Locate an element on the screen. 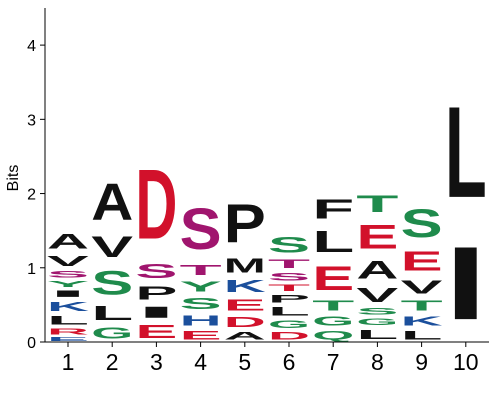 This screenshot has height=400, width=500. position-label: 5 is located at coordinates (244, 362).